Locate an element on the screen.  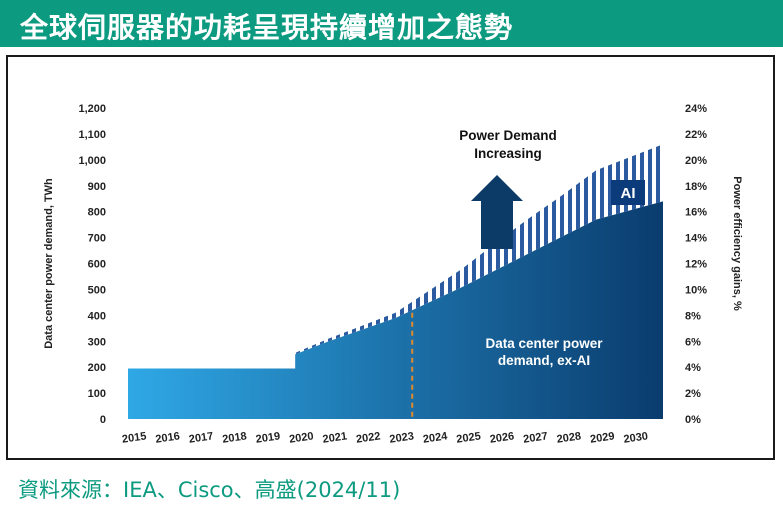
y-tick-label: 700 is located at coordinates (97, 239).